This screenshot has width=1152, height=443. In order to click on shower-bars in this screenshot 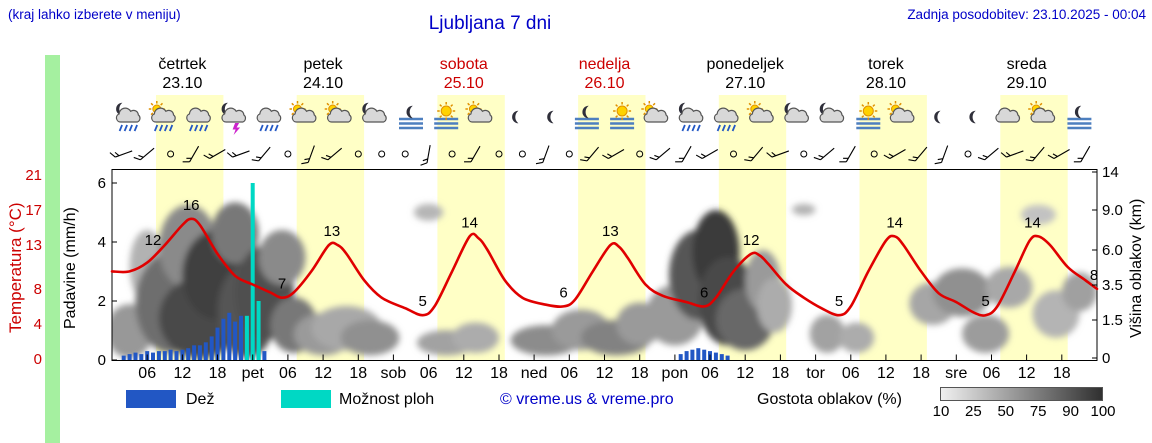, I will do `click(252, 272)`.